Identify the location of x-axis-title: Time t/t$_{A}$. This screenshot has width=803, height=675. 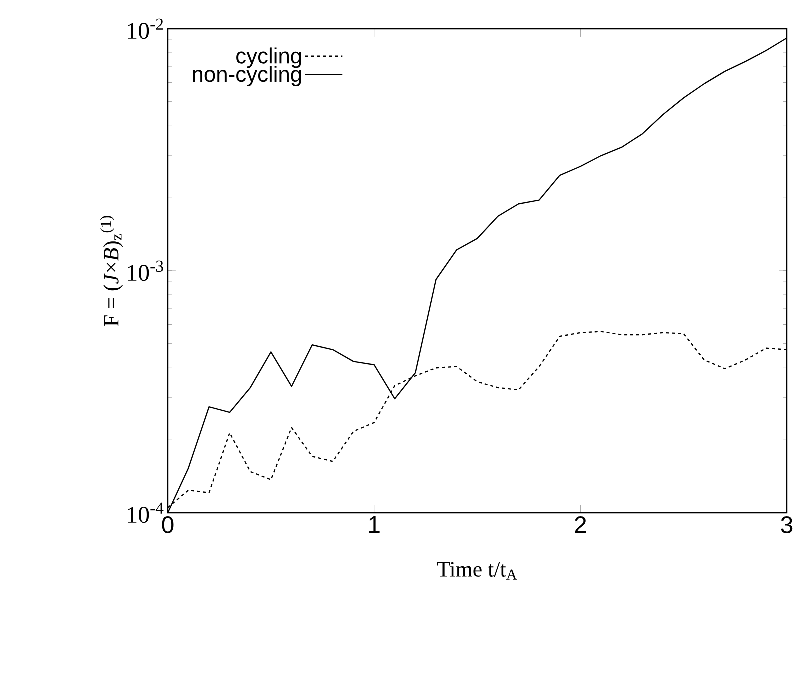
(477, 571).